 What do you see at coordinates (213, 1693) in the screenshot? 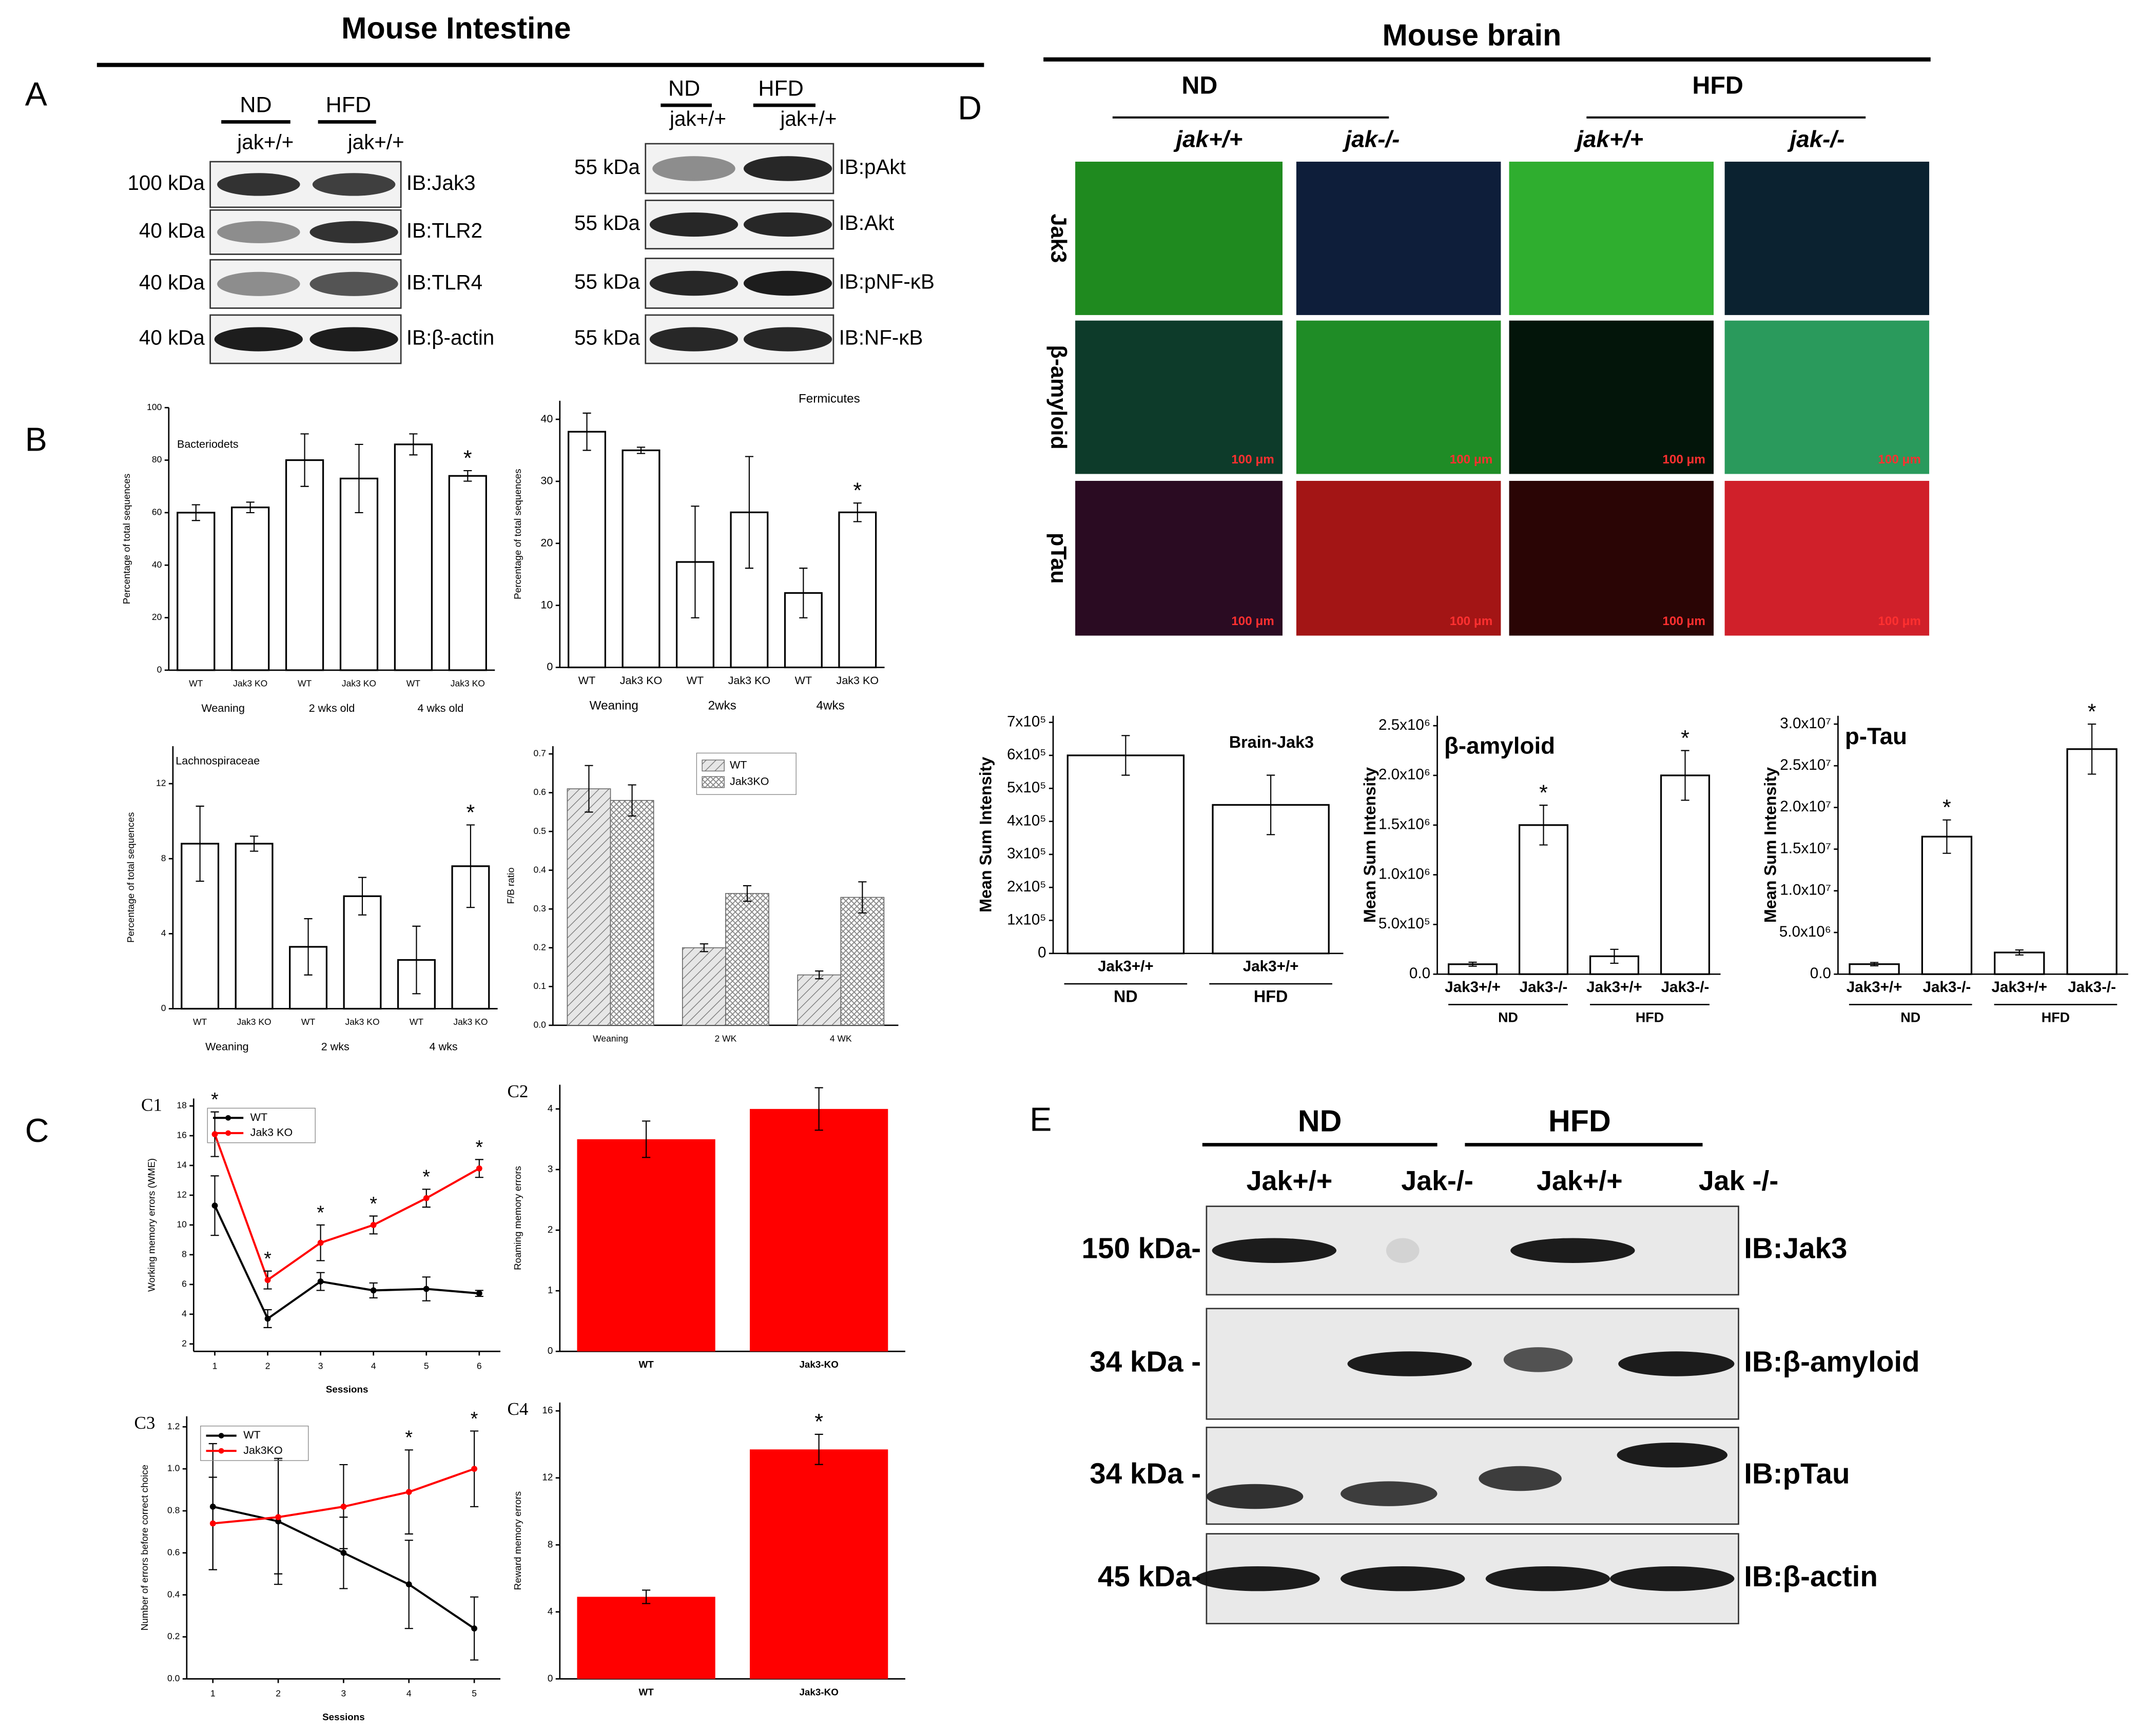
I see `x-tick-label: 1` at bounding box center [213, 1693].